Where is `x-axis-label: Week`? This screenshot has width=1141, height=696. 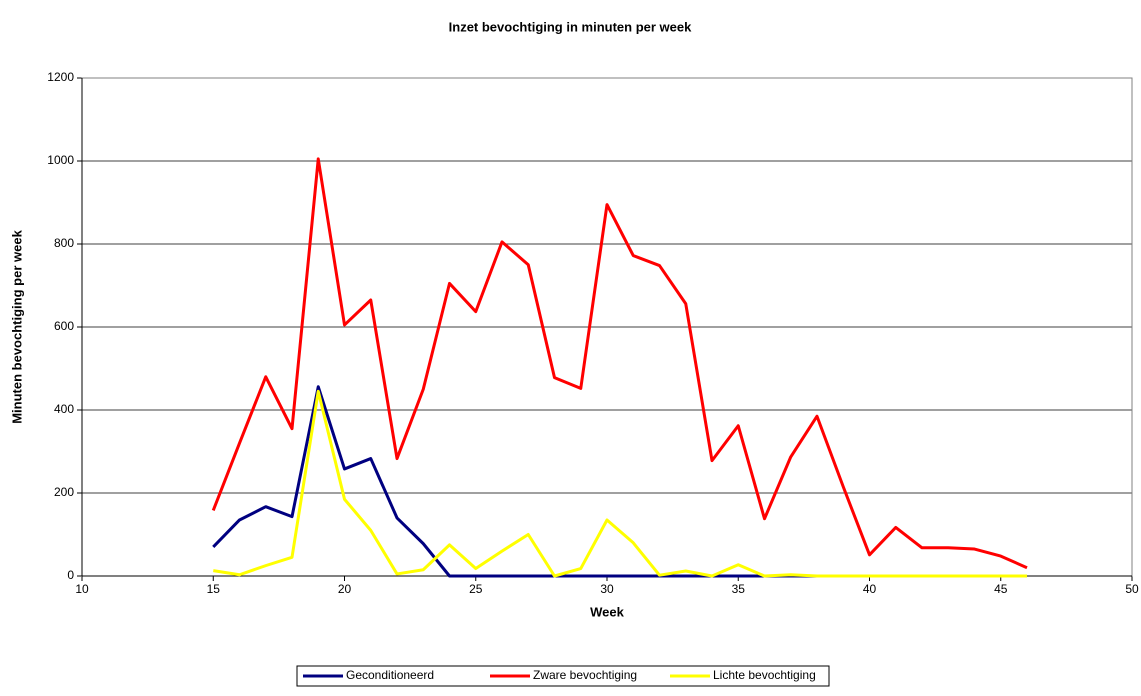
x-axis-label: Week is located at coordinates (607, 611).